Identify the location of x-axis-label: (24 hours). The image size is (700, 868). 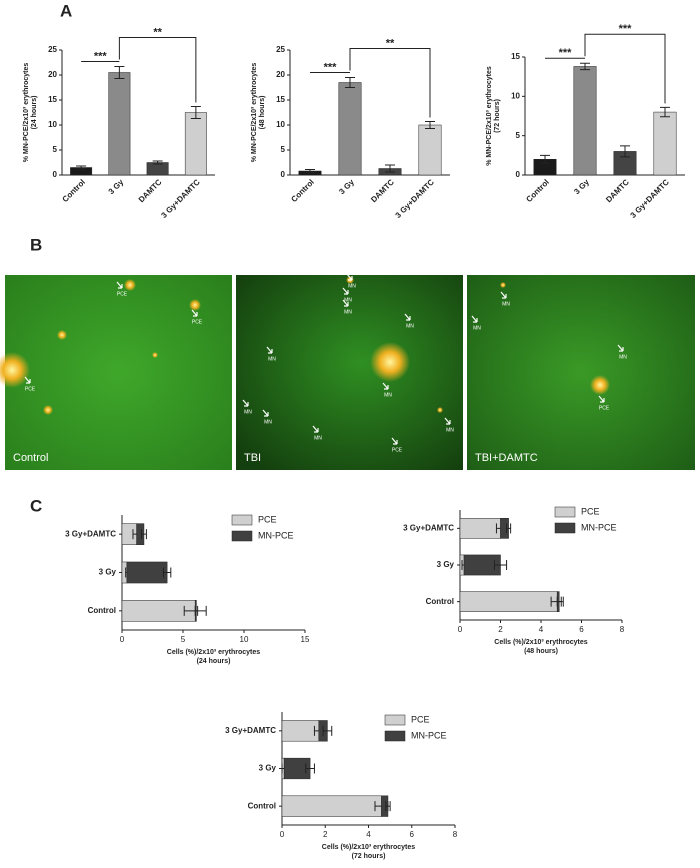
(214, 661).